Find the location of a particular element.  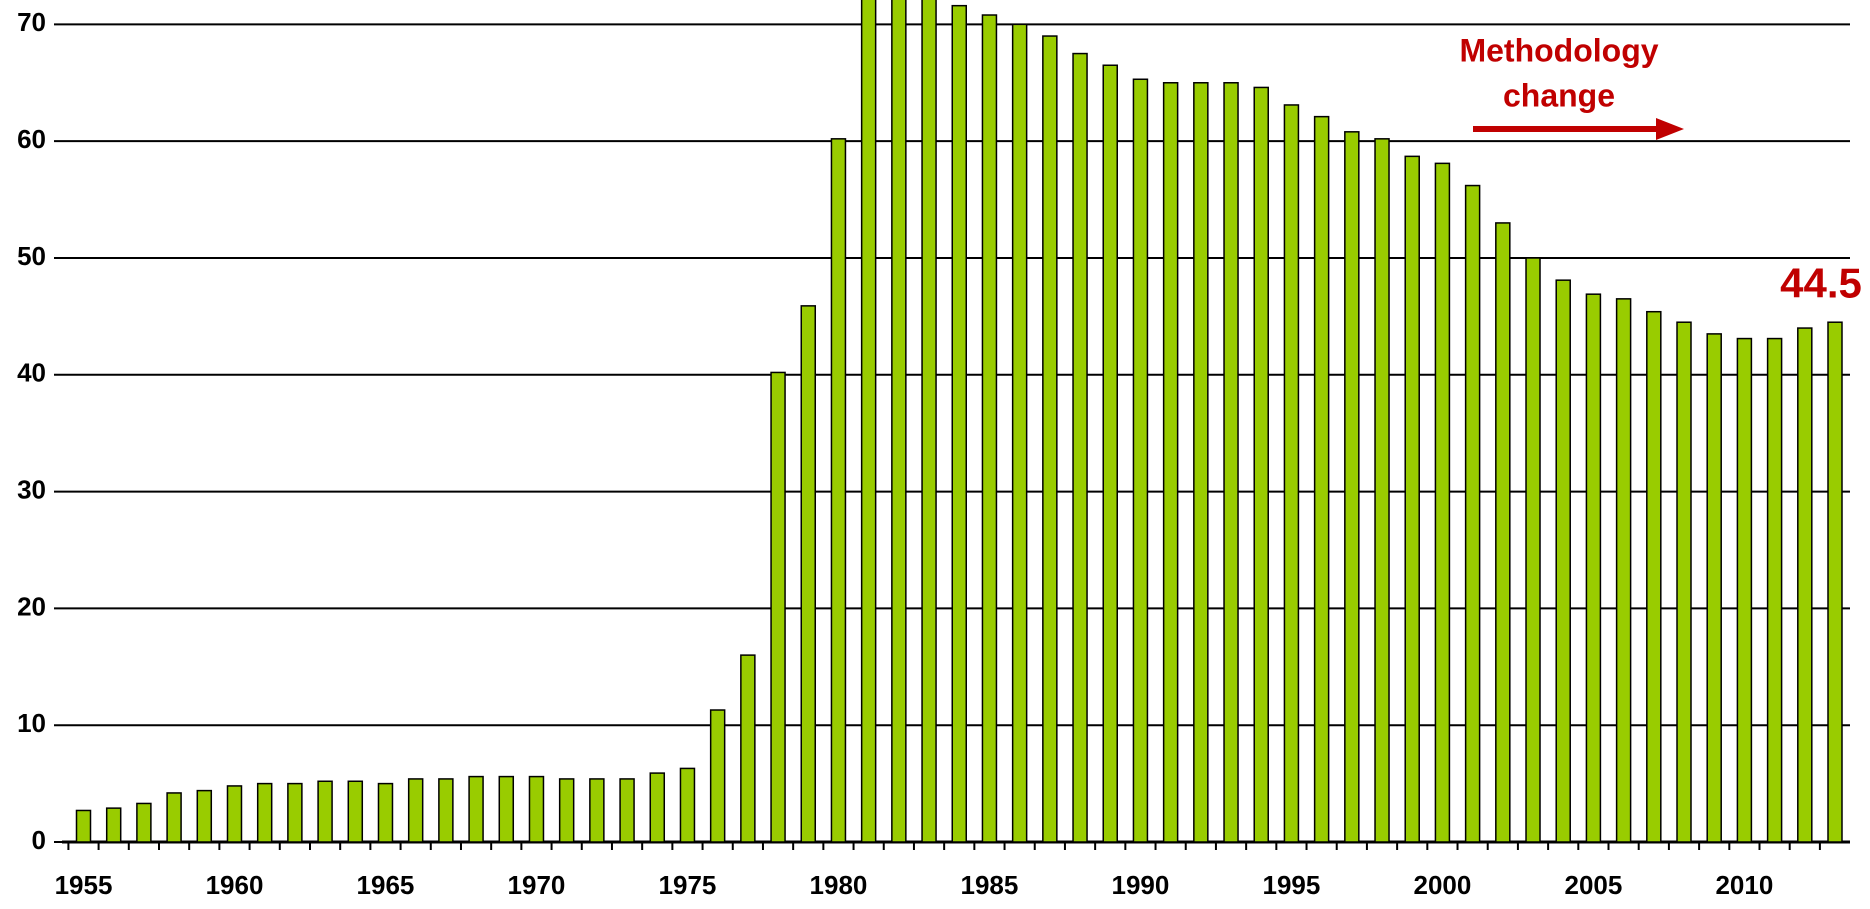

x-tick-label: 1980 is located at coordinates (839, 885).